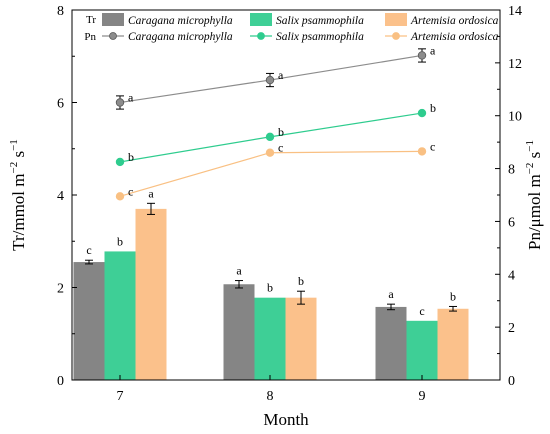  Describe the element at coordinates (511, 381) in the screenshot. I see `y-right-tick-label: 0` at that location.